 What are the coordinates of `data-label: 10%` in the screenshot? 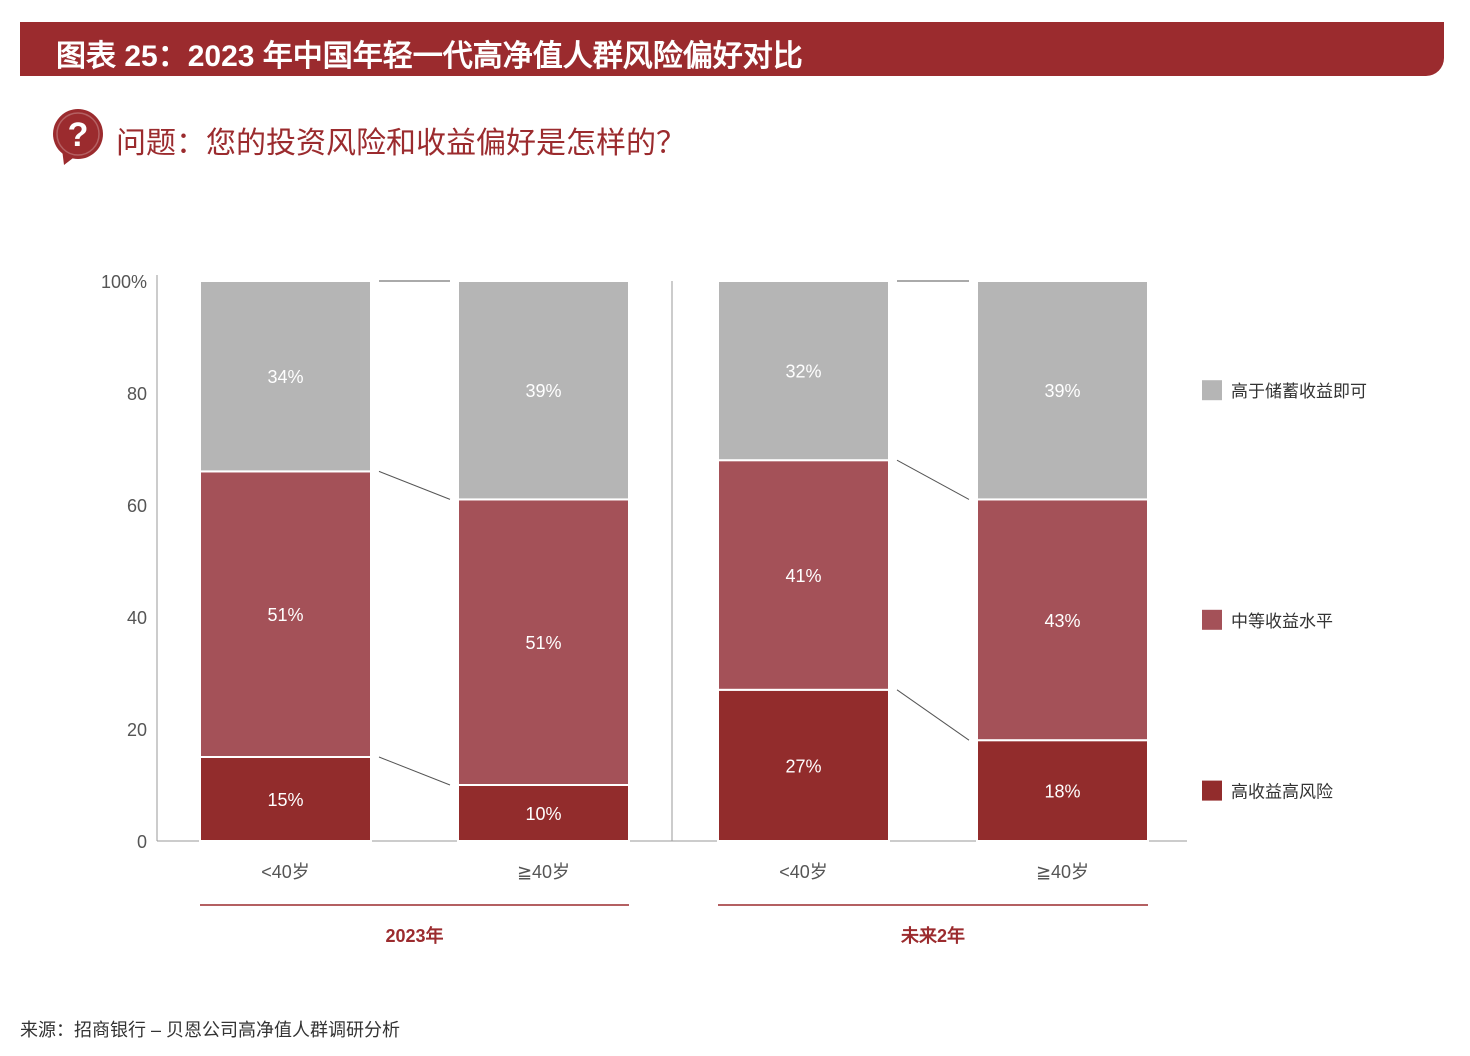 It's located at (543, 814).